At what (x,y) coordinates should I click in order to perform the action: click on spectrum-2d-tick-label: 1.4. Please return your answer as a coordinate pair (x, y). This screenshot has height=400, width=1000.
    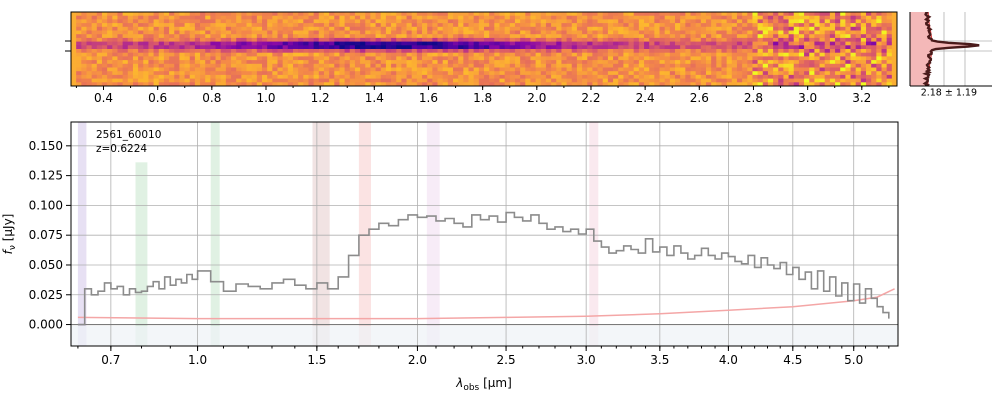
    Looking at the image, I should click on (374, 98).